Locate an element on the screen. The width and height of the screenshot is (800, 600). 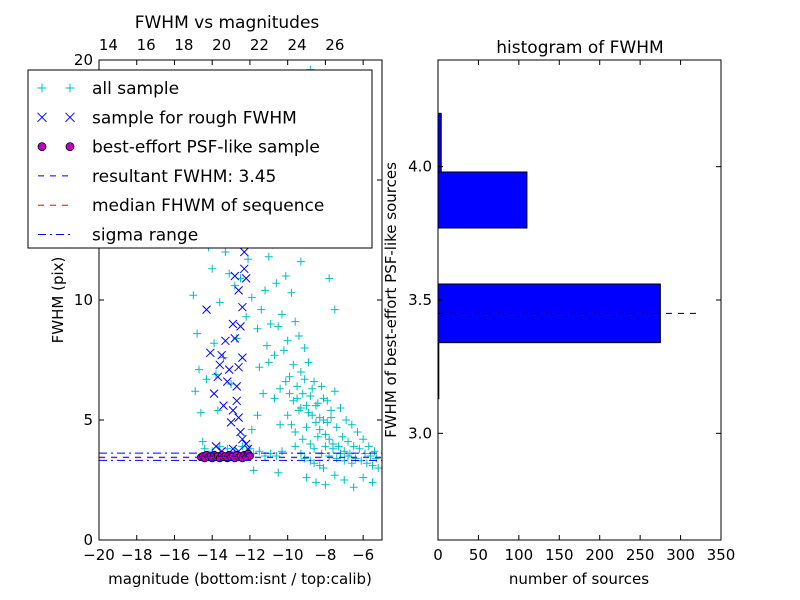
histogram-title: histogram of FWHM is located at coordinates (579, 48).